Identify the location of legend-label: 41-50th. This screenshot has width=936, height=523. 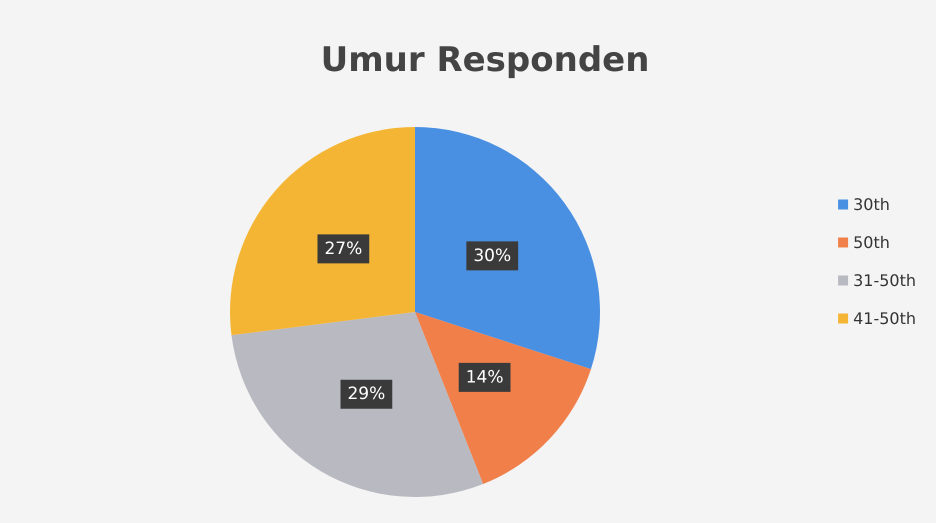
(884, 318).